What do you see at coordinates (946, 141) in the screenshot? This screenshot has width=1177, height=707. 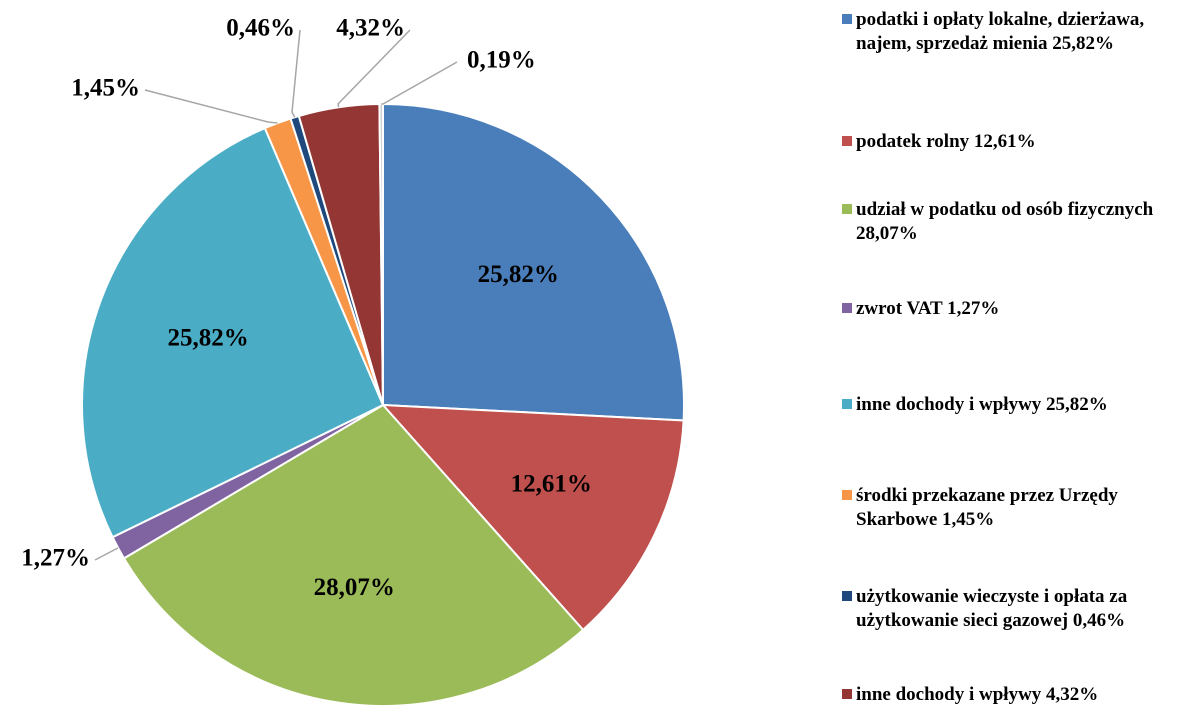 I see `legend-label: podatek rolny 12,61%` at bounding box center [946, 141].